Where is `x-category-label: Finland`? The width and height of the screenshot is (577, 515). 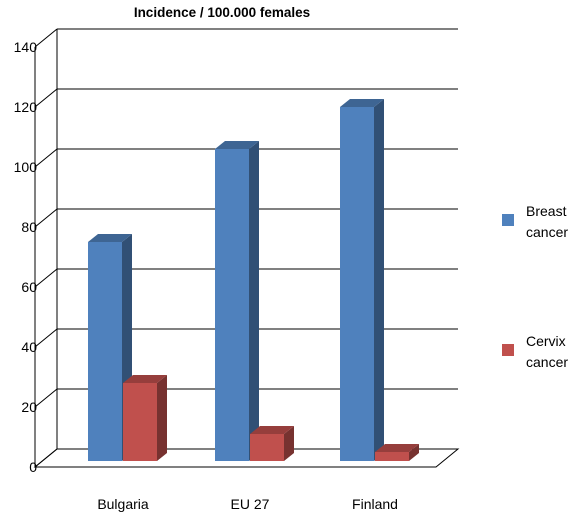
x-category-label: Finland is located at coordinates (375, 504).